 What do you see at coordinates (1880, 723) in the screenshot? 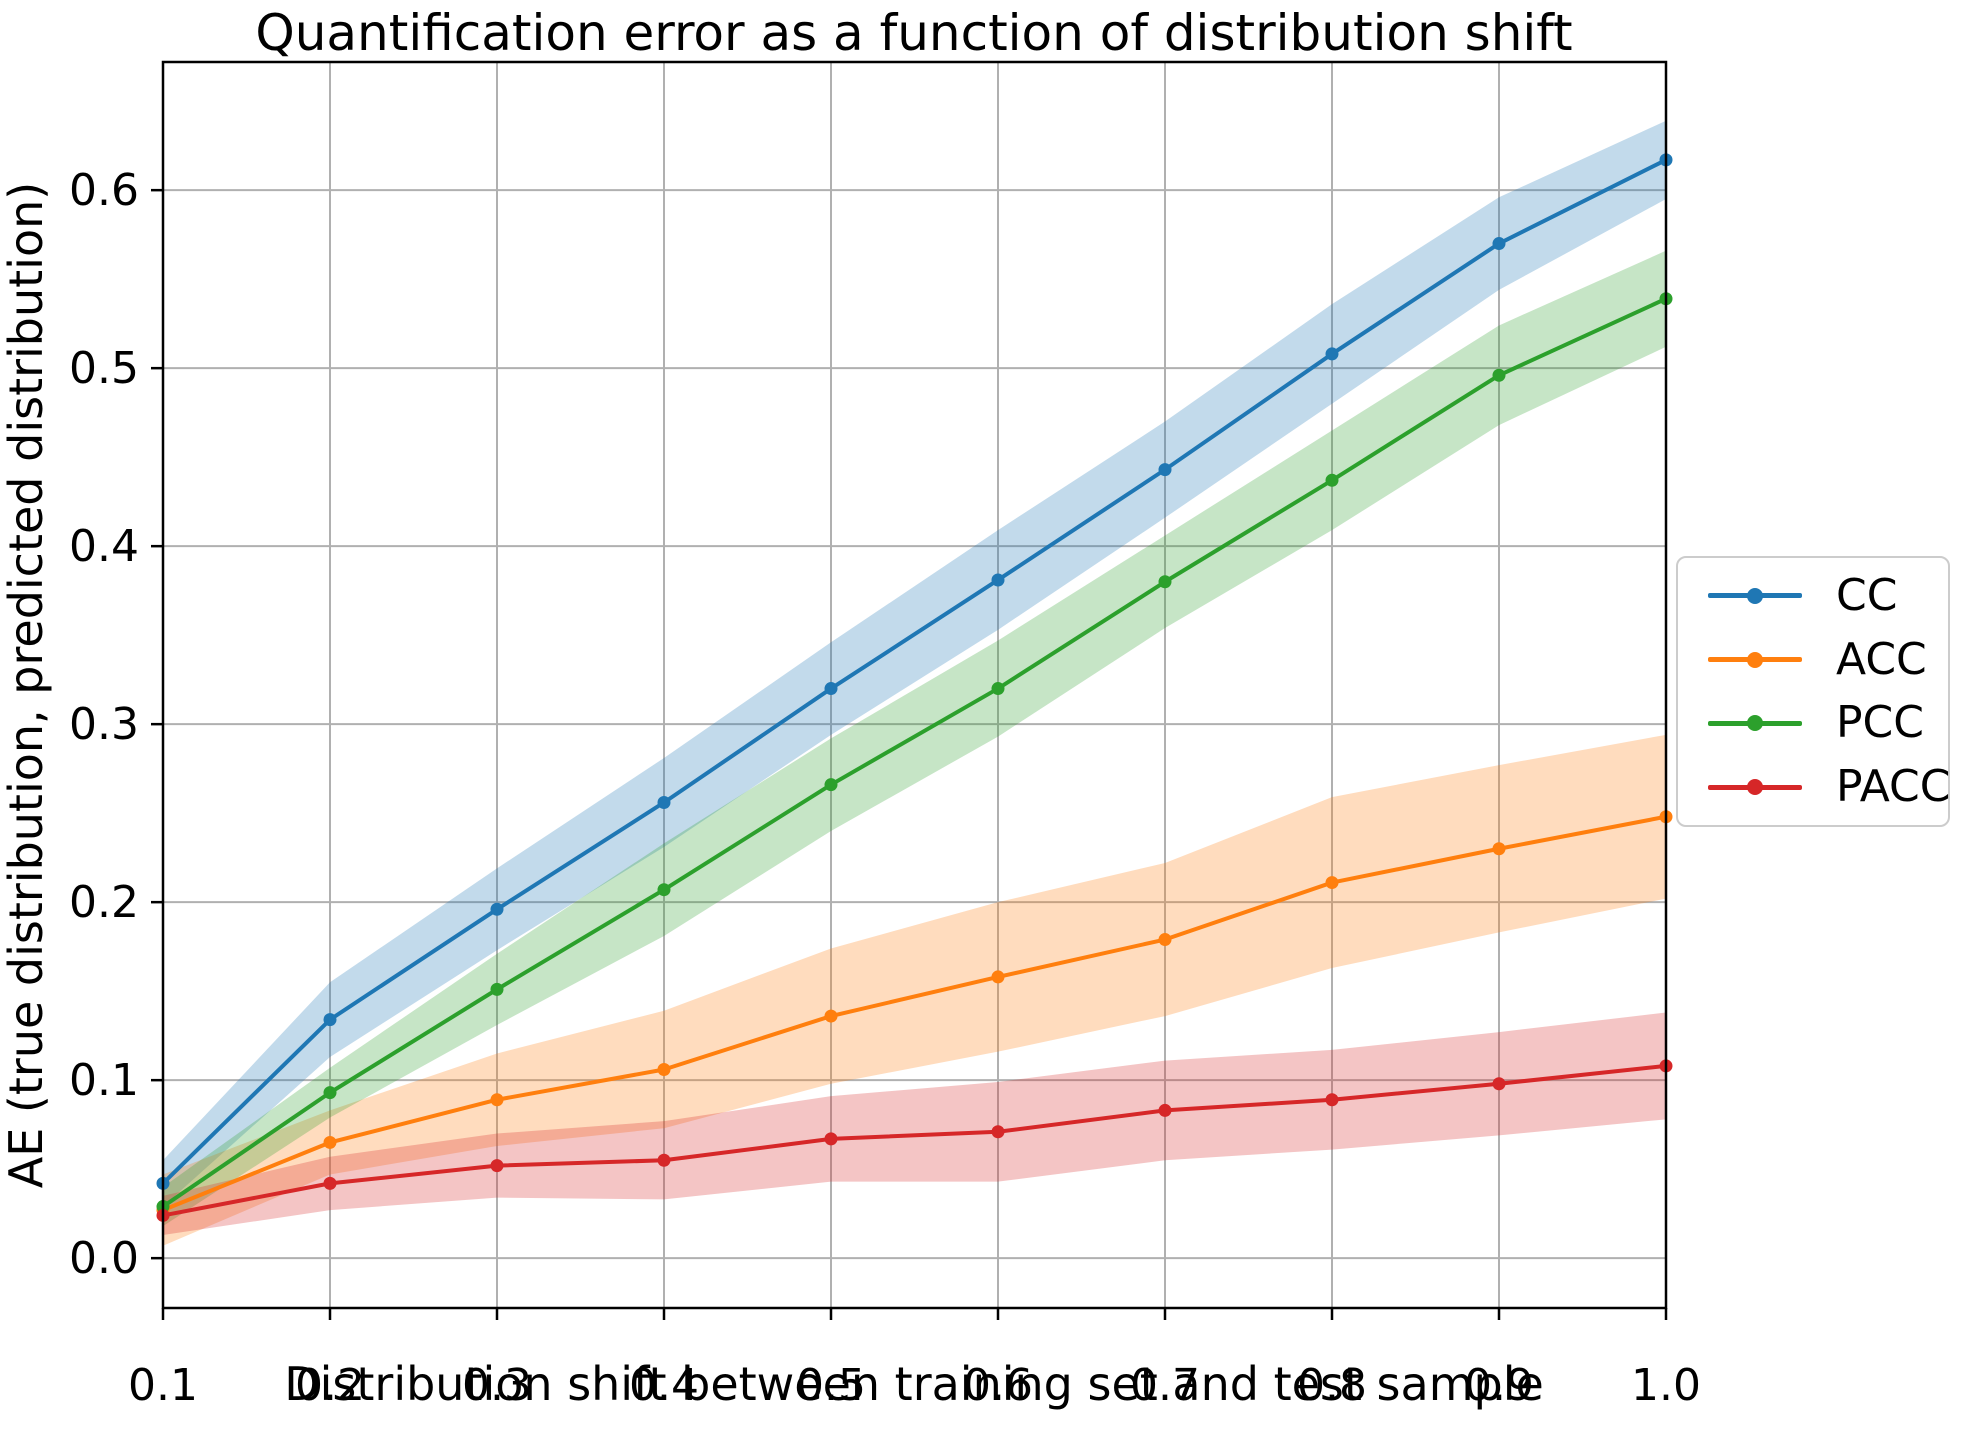
I see `legend-label-pcc: PCC` at bounding box center [1880, 723].